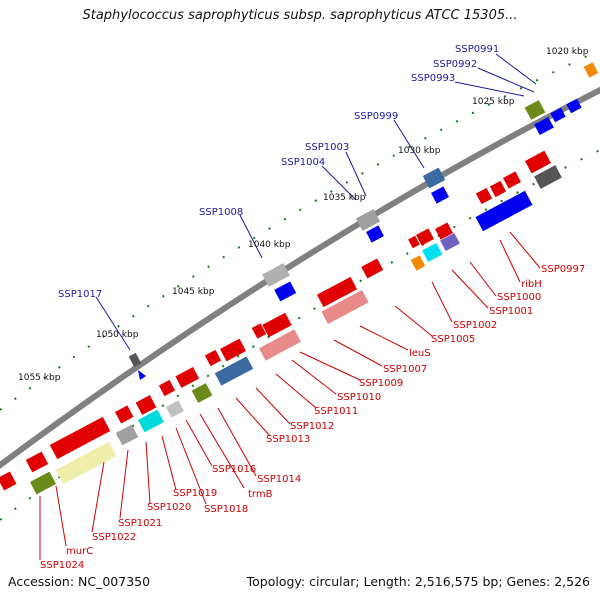 Image resolution: width=600 pixels, height=600 pixels. I want to click on gene-label: SSP1020, so click(169, 507).